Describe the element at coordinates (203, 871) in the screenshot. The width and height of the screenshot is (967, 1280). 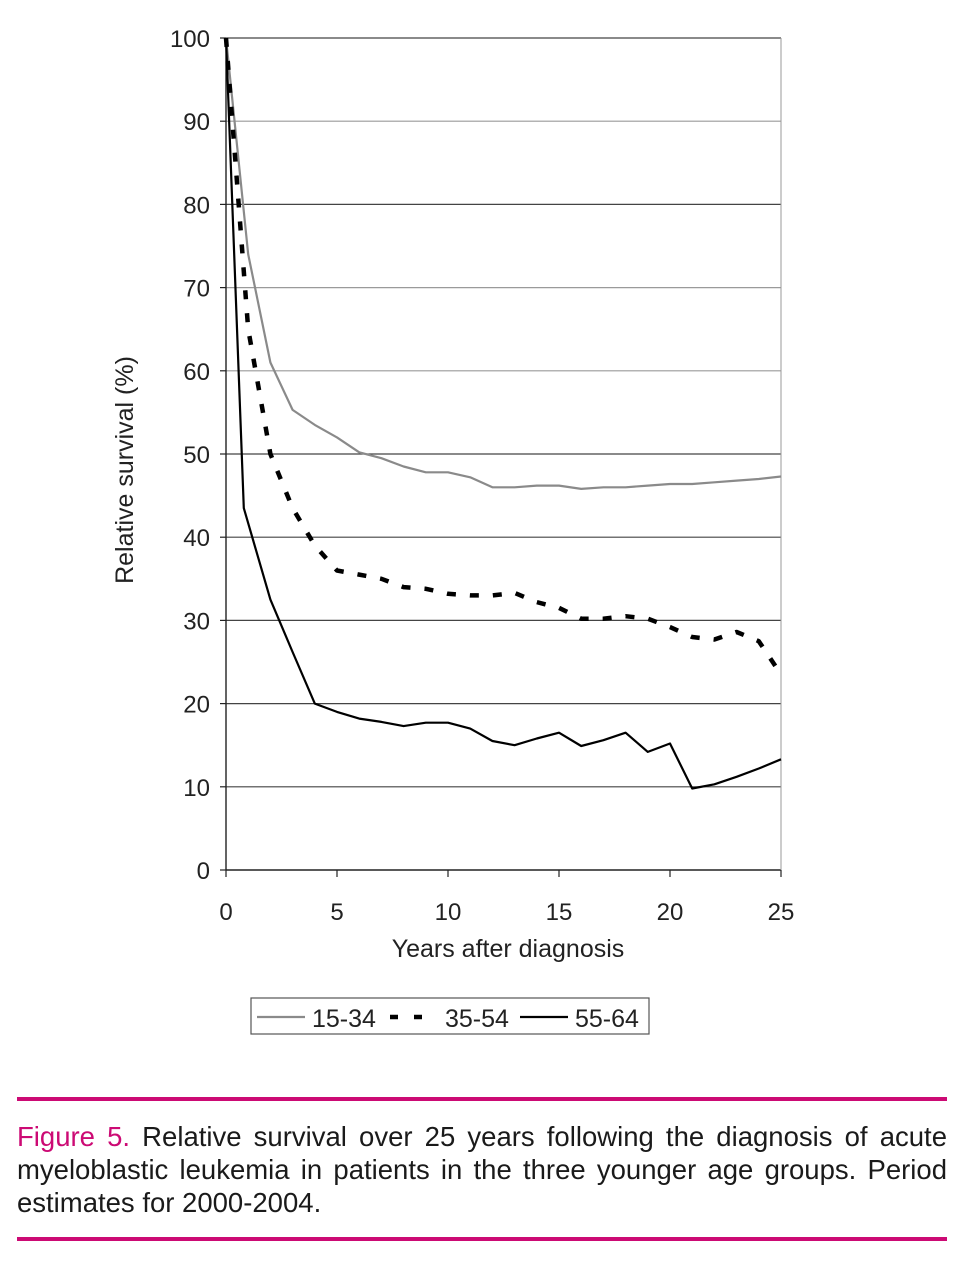
I see `y-tick-label-0: 0` at that location.